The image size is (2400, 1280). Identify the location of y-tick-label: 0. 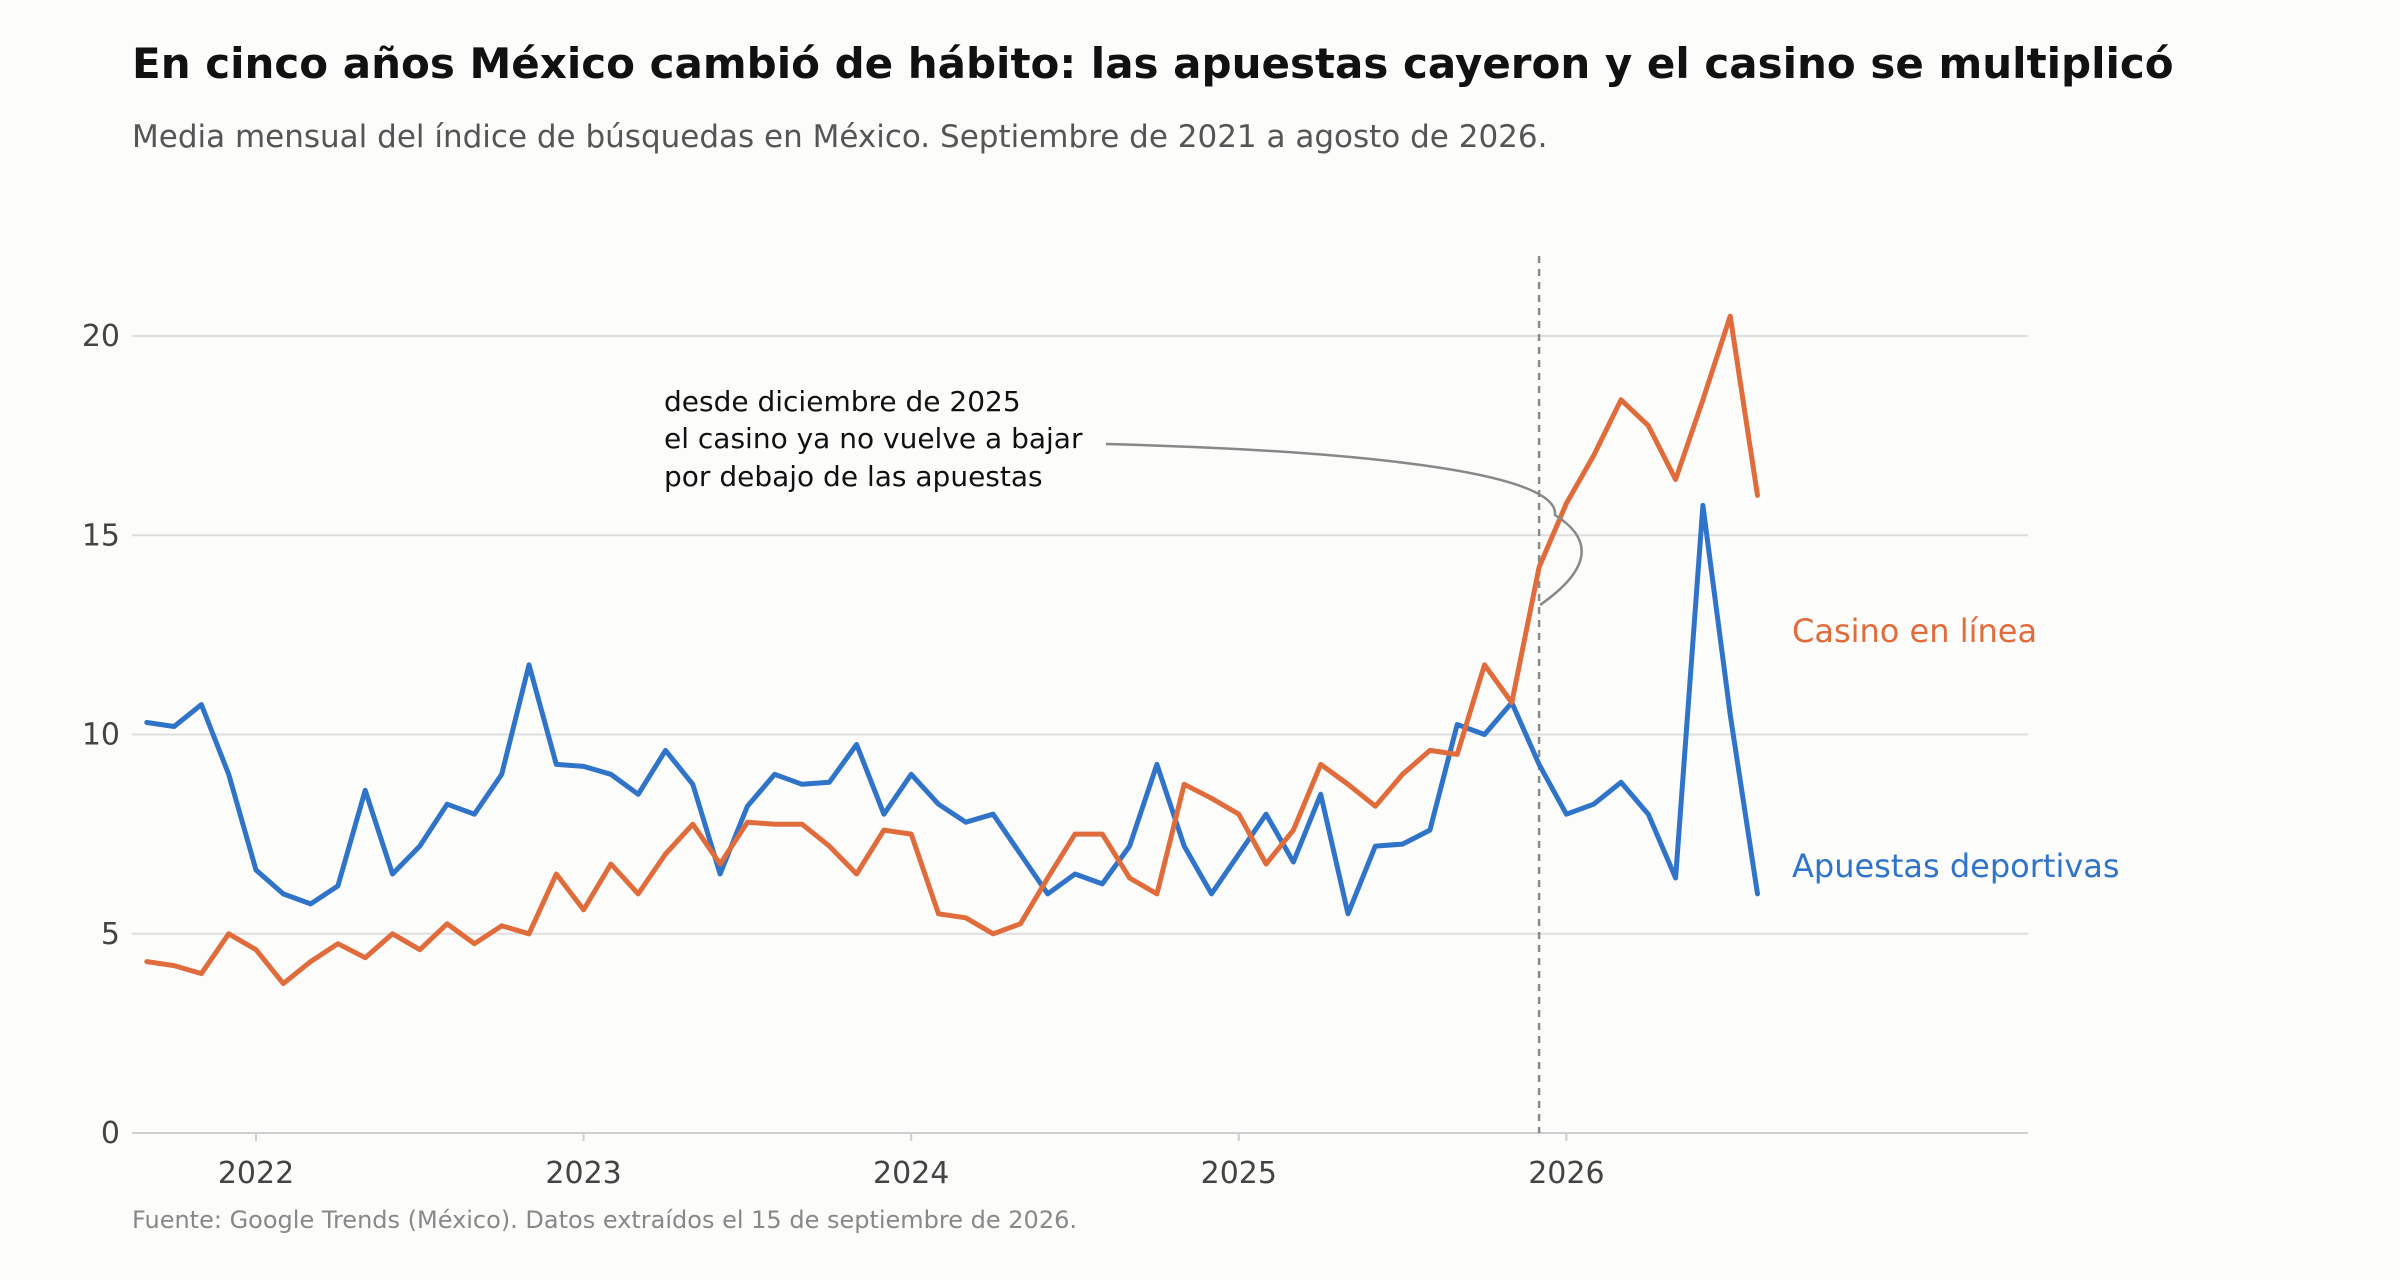
(110, 1133).